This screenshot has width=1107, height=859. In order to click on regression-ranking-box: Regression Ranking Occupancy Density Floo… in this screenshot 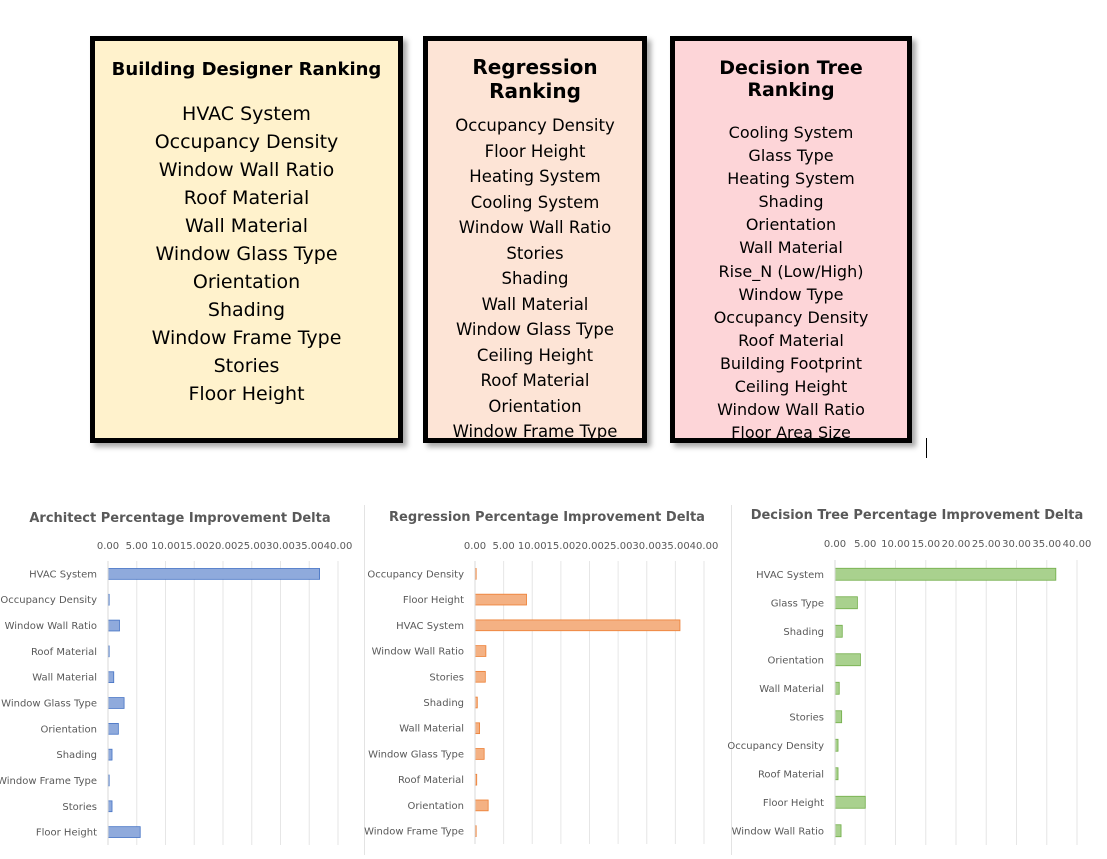, I will do `click(535, 239)`.